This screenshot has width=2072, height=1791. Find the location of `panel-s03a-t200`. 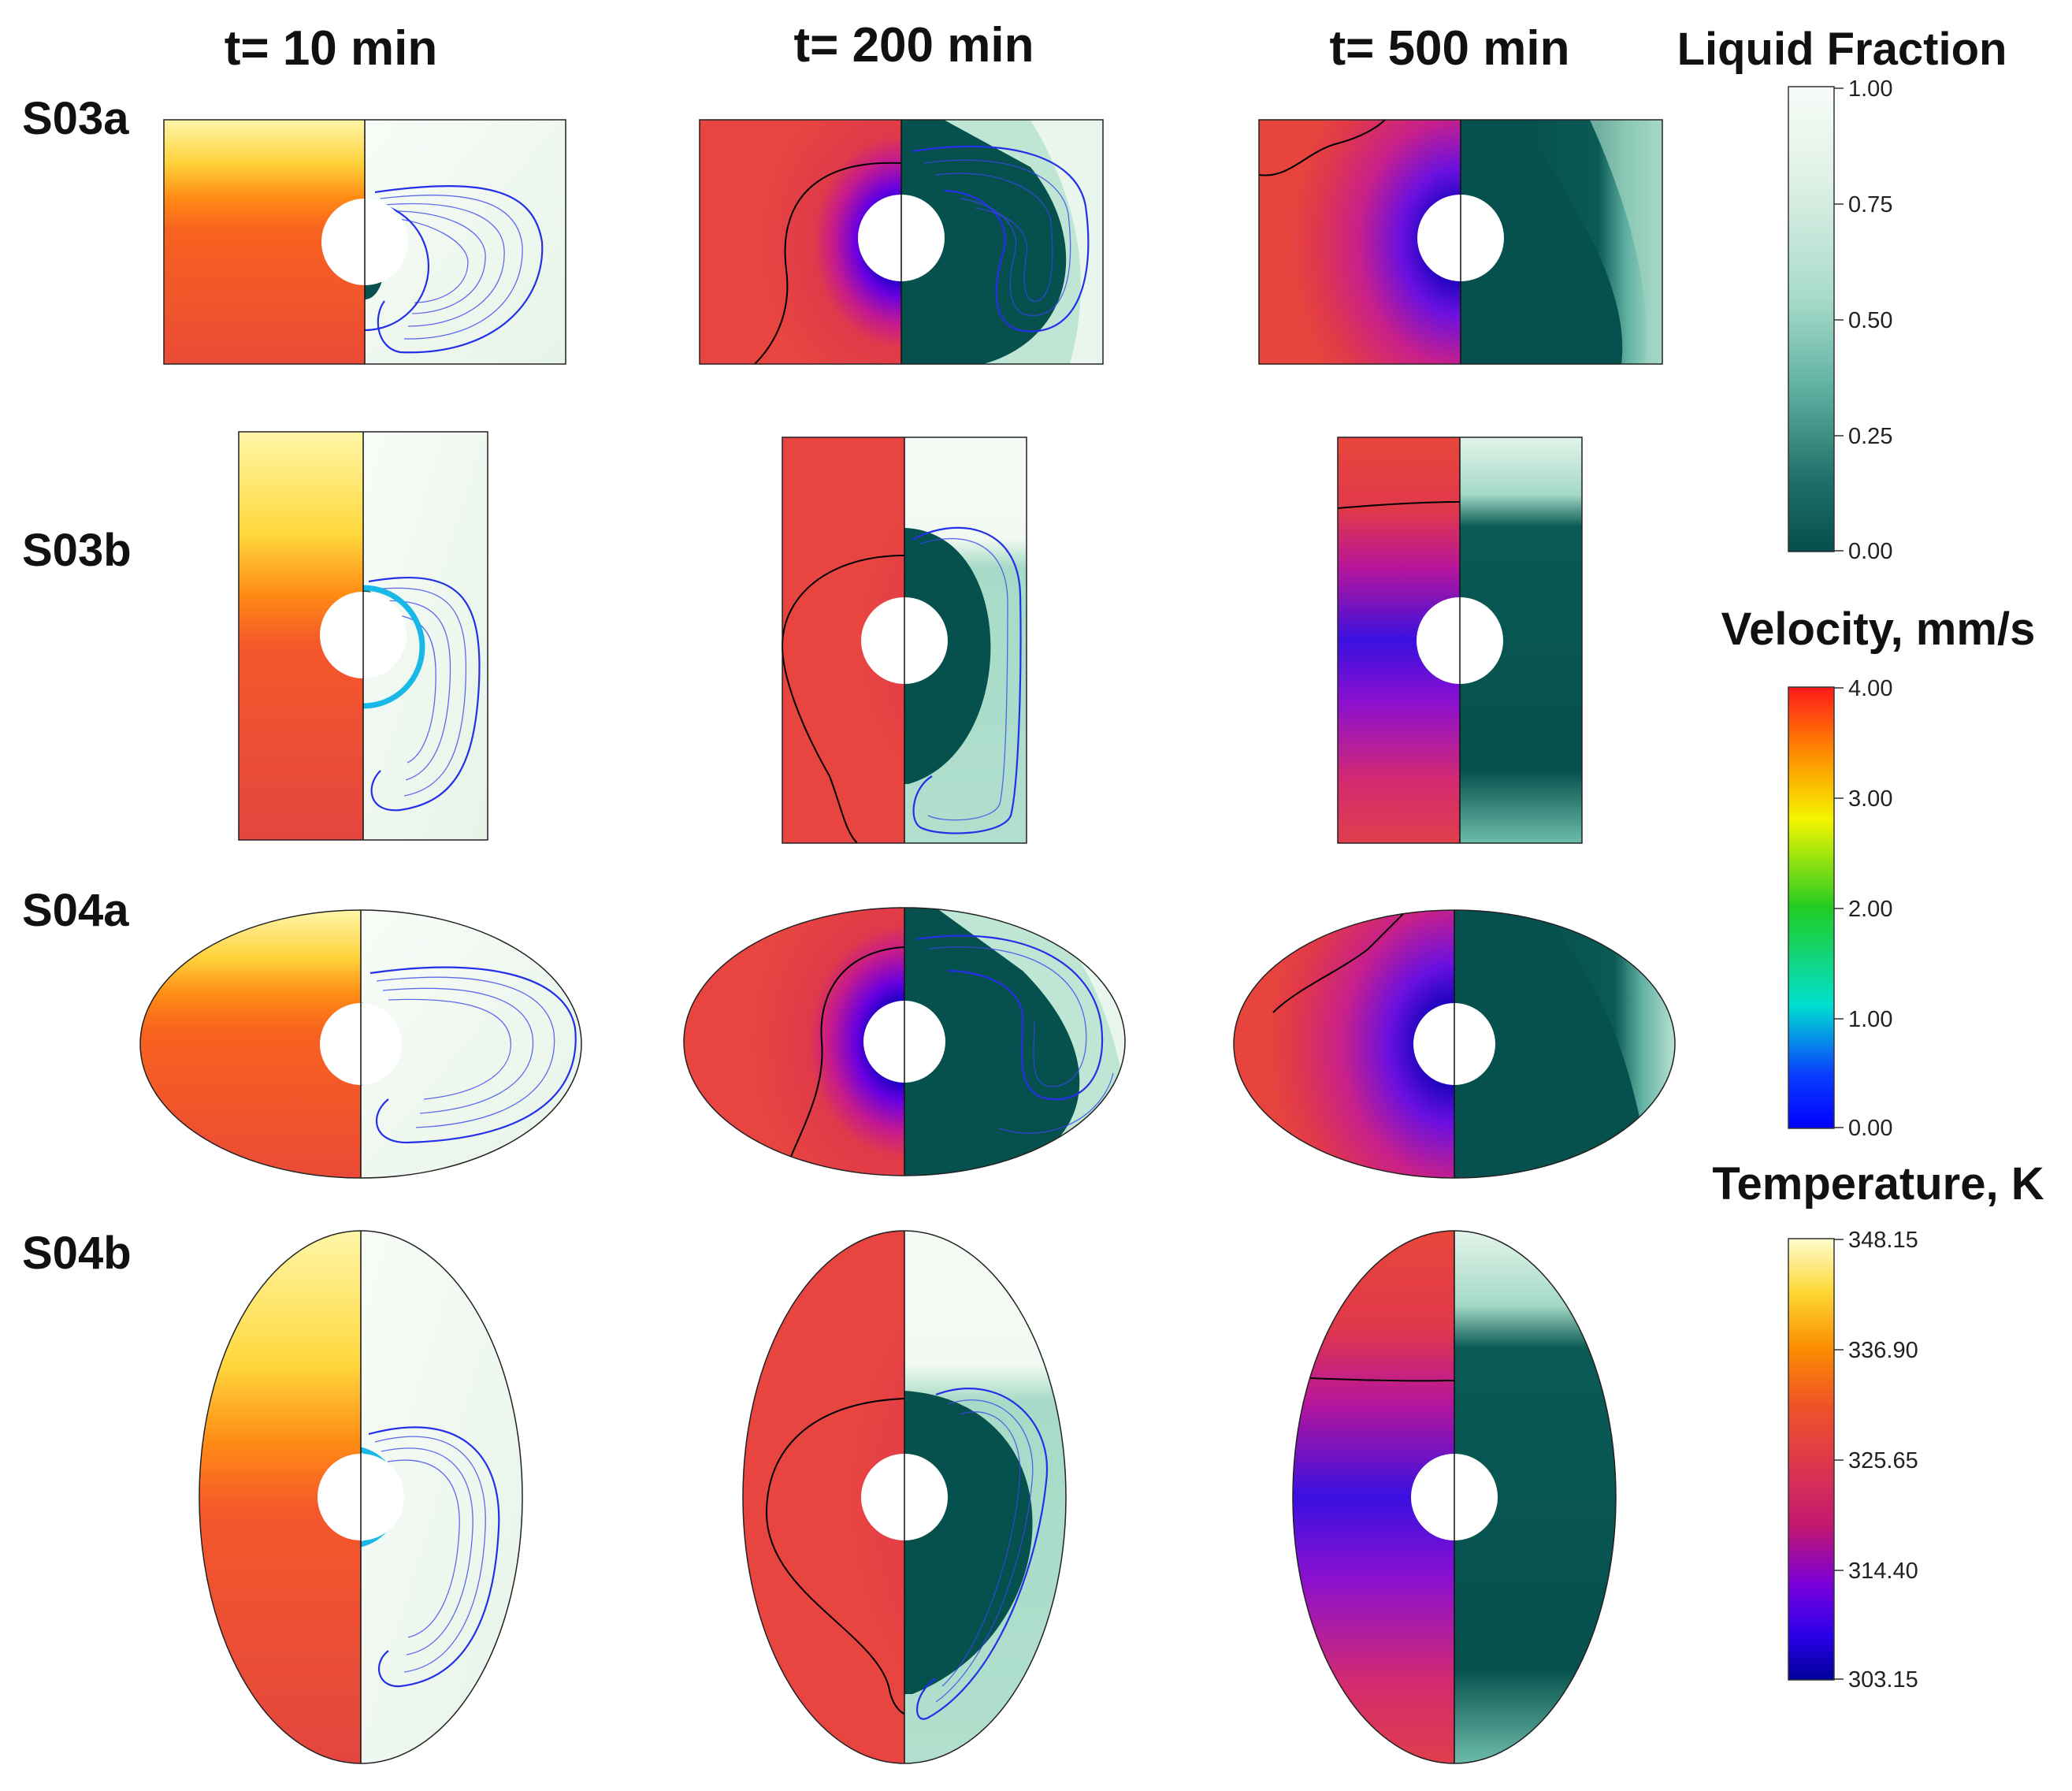

panel-s03a-t200 is located at coordinates (901, 242).